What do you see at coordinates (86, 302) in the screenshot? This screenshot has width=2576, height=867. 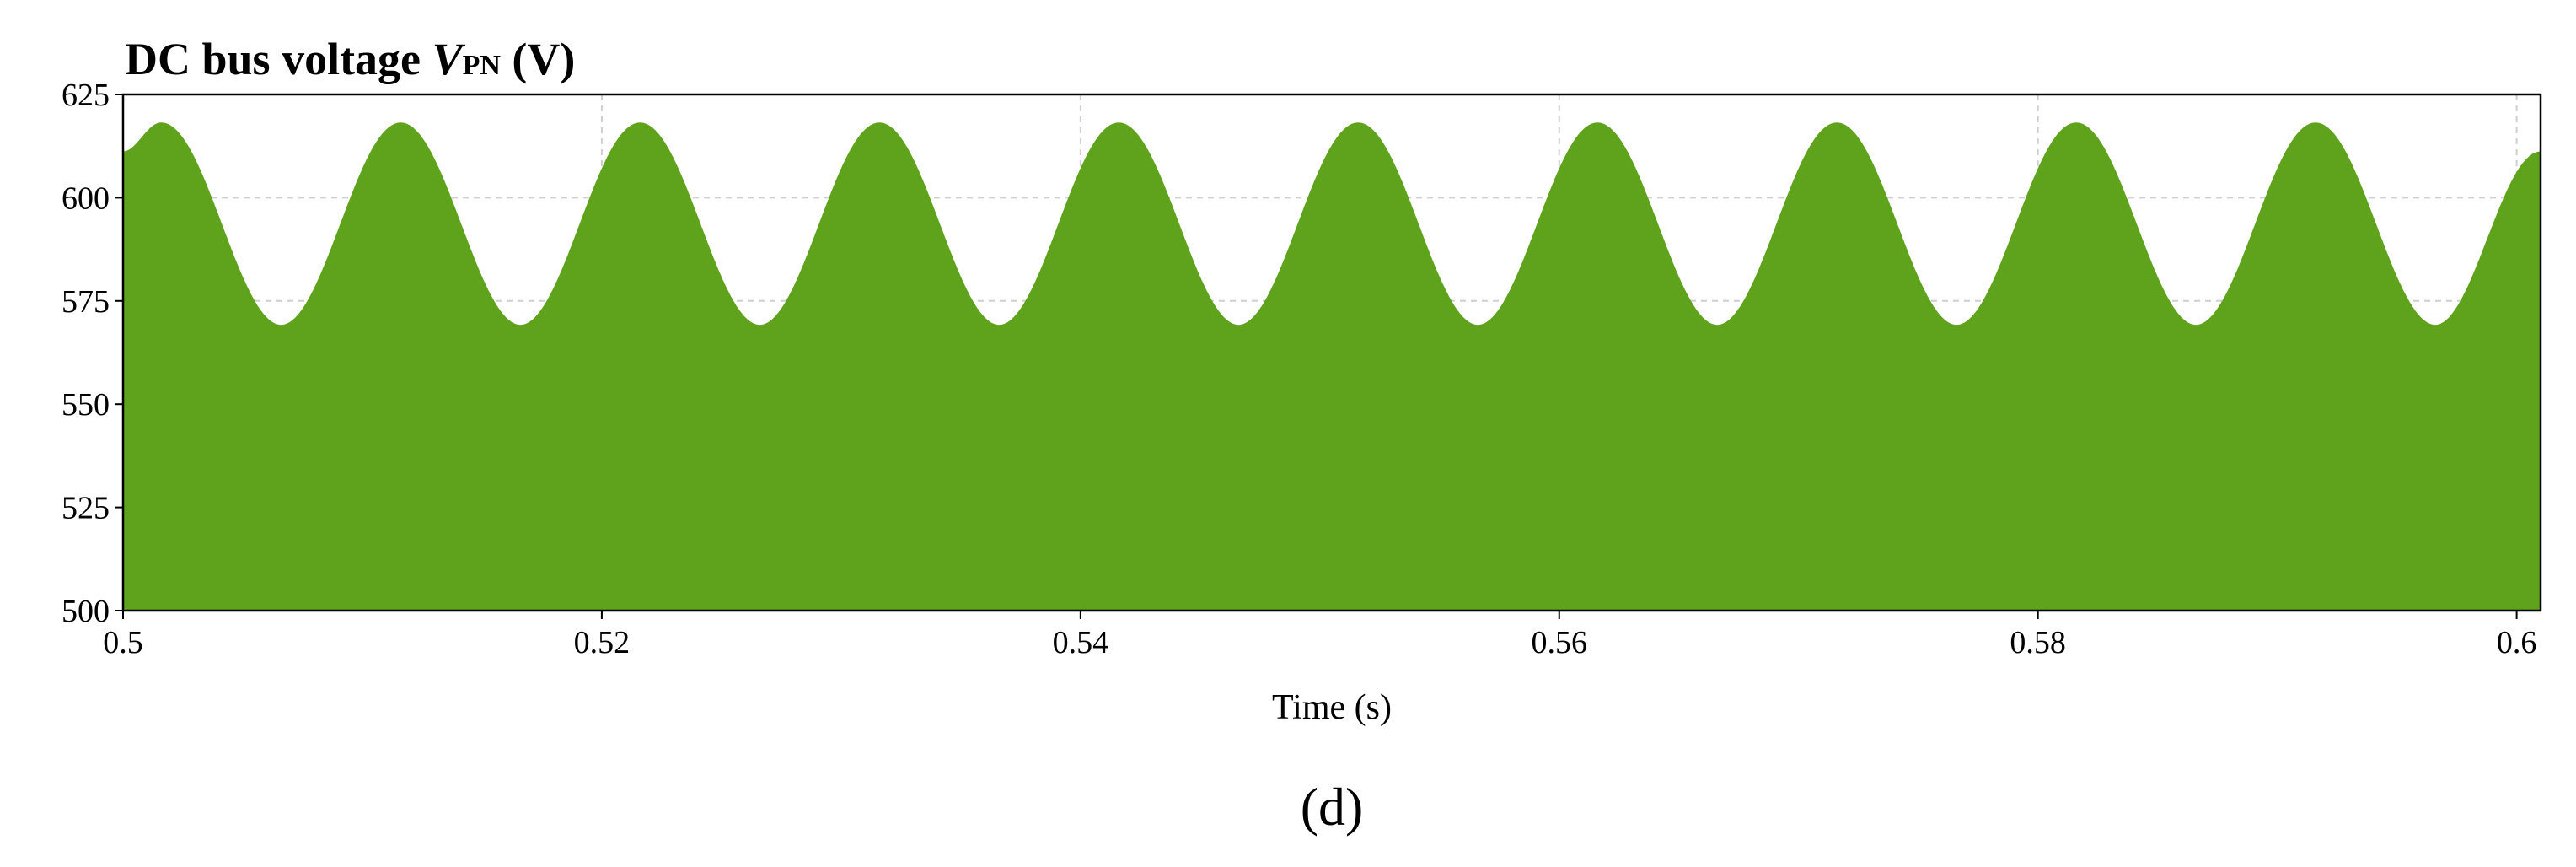 I see `y-tick-label: 575` at bounding box center [86, 302].